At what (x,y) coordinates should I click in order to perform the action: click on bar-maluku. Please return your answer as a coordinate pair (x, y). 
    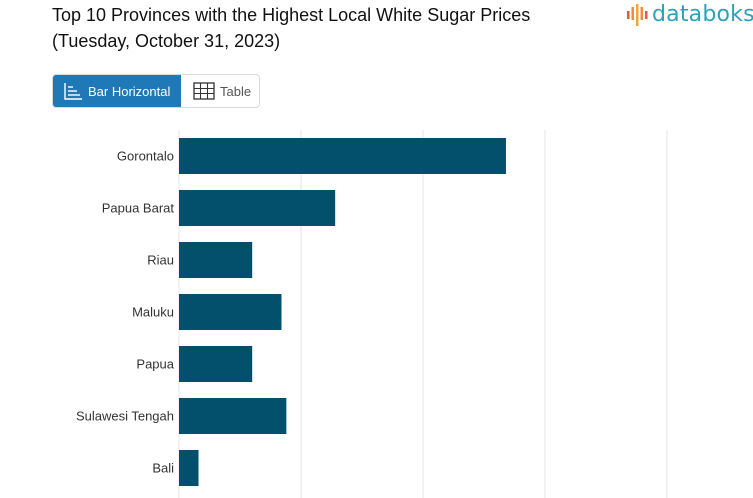
    Looking at the image, I should click on (230, 312).